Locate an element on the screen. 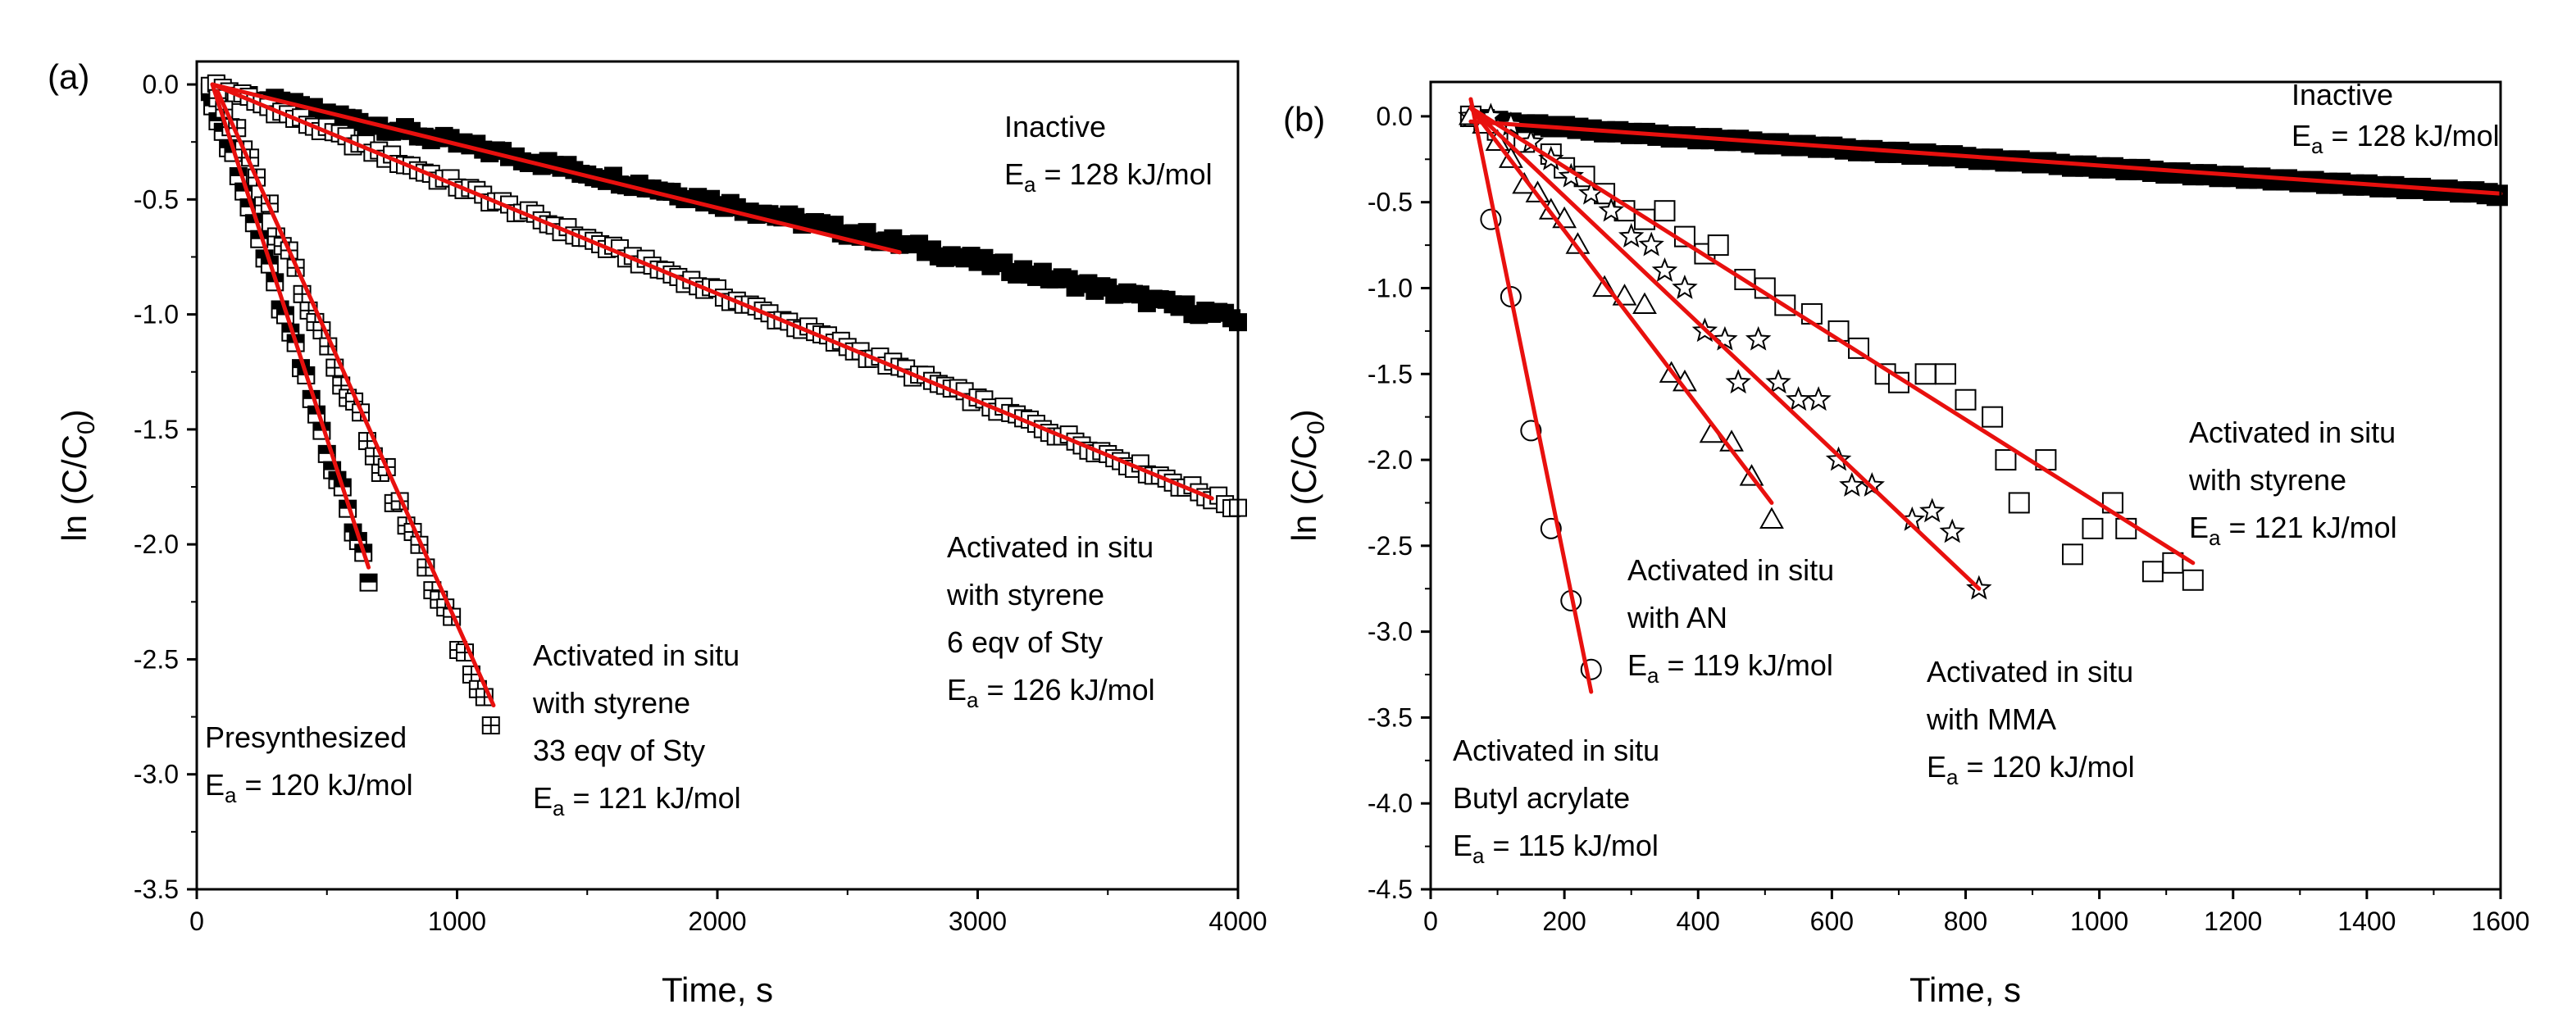  point-b-2-15-shape is located at coordinates (1758, 338).